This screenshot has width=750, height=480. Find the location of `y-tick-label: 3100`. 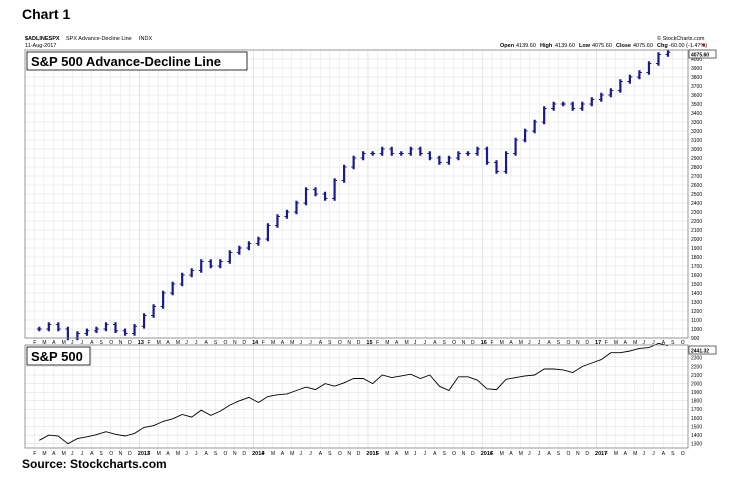

y-tick-label: 3100 is located at coordinates (696, 141).